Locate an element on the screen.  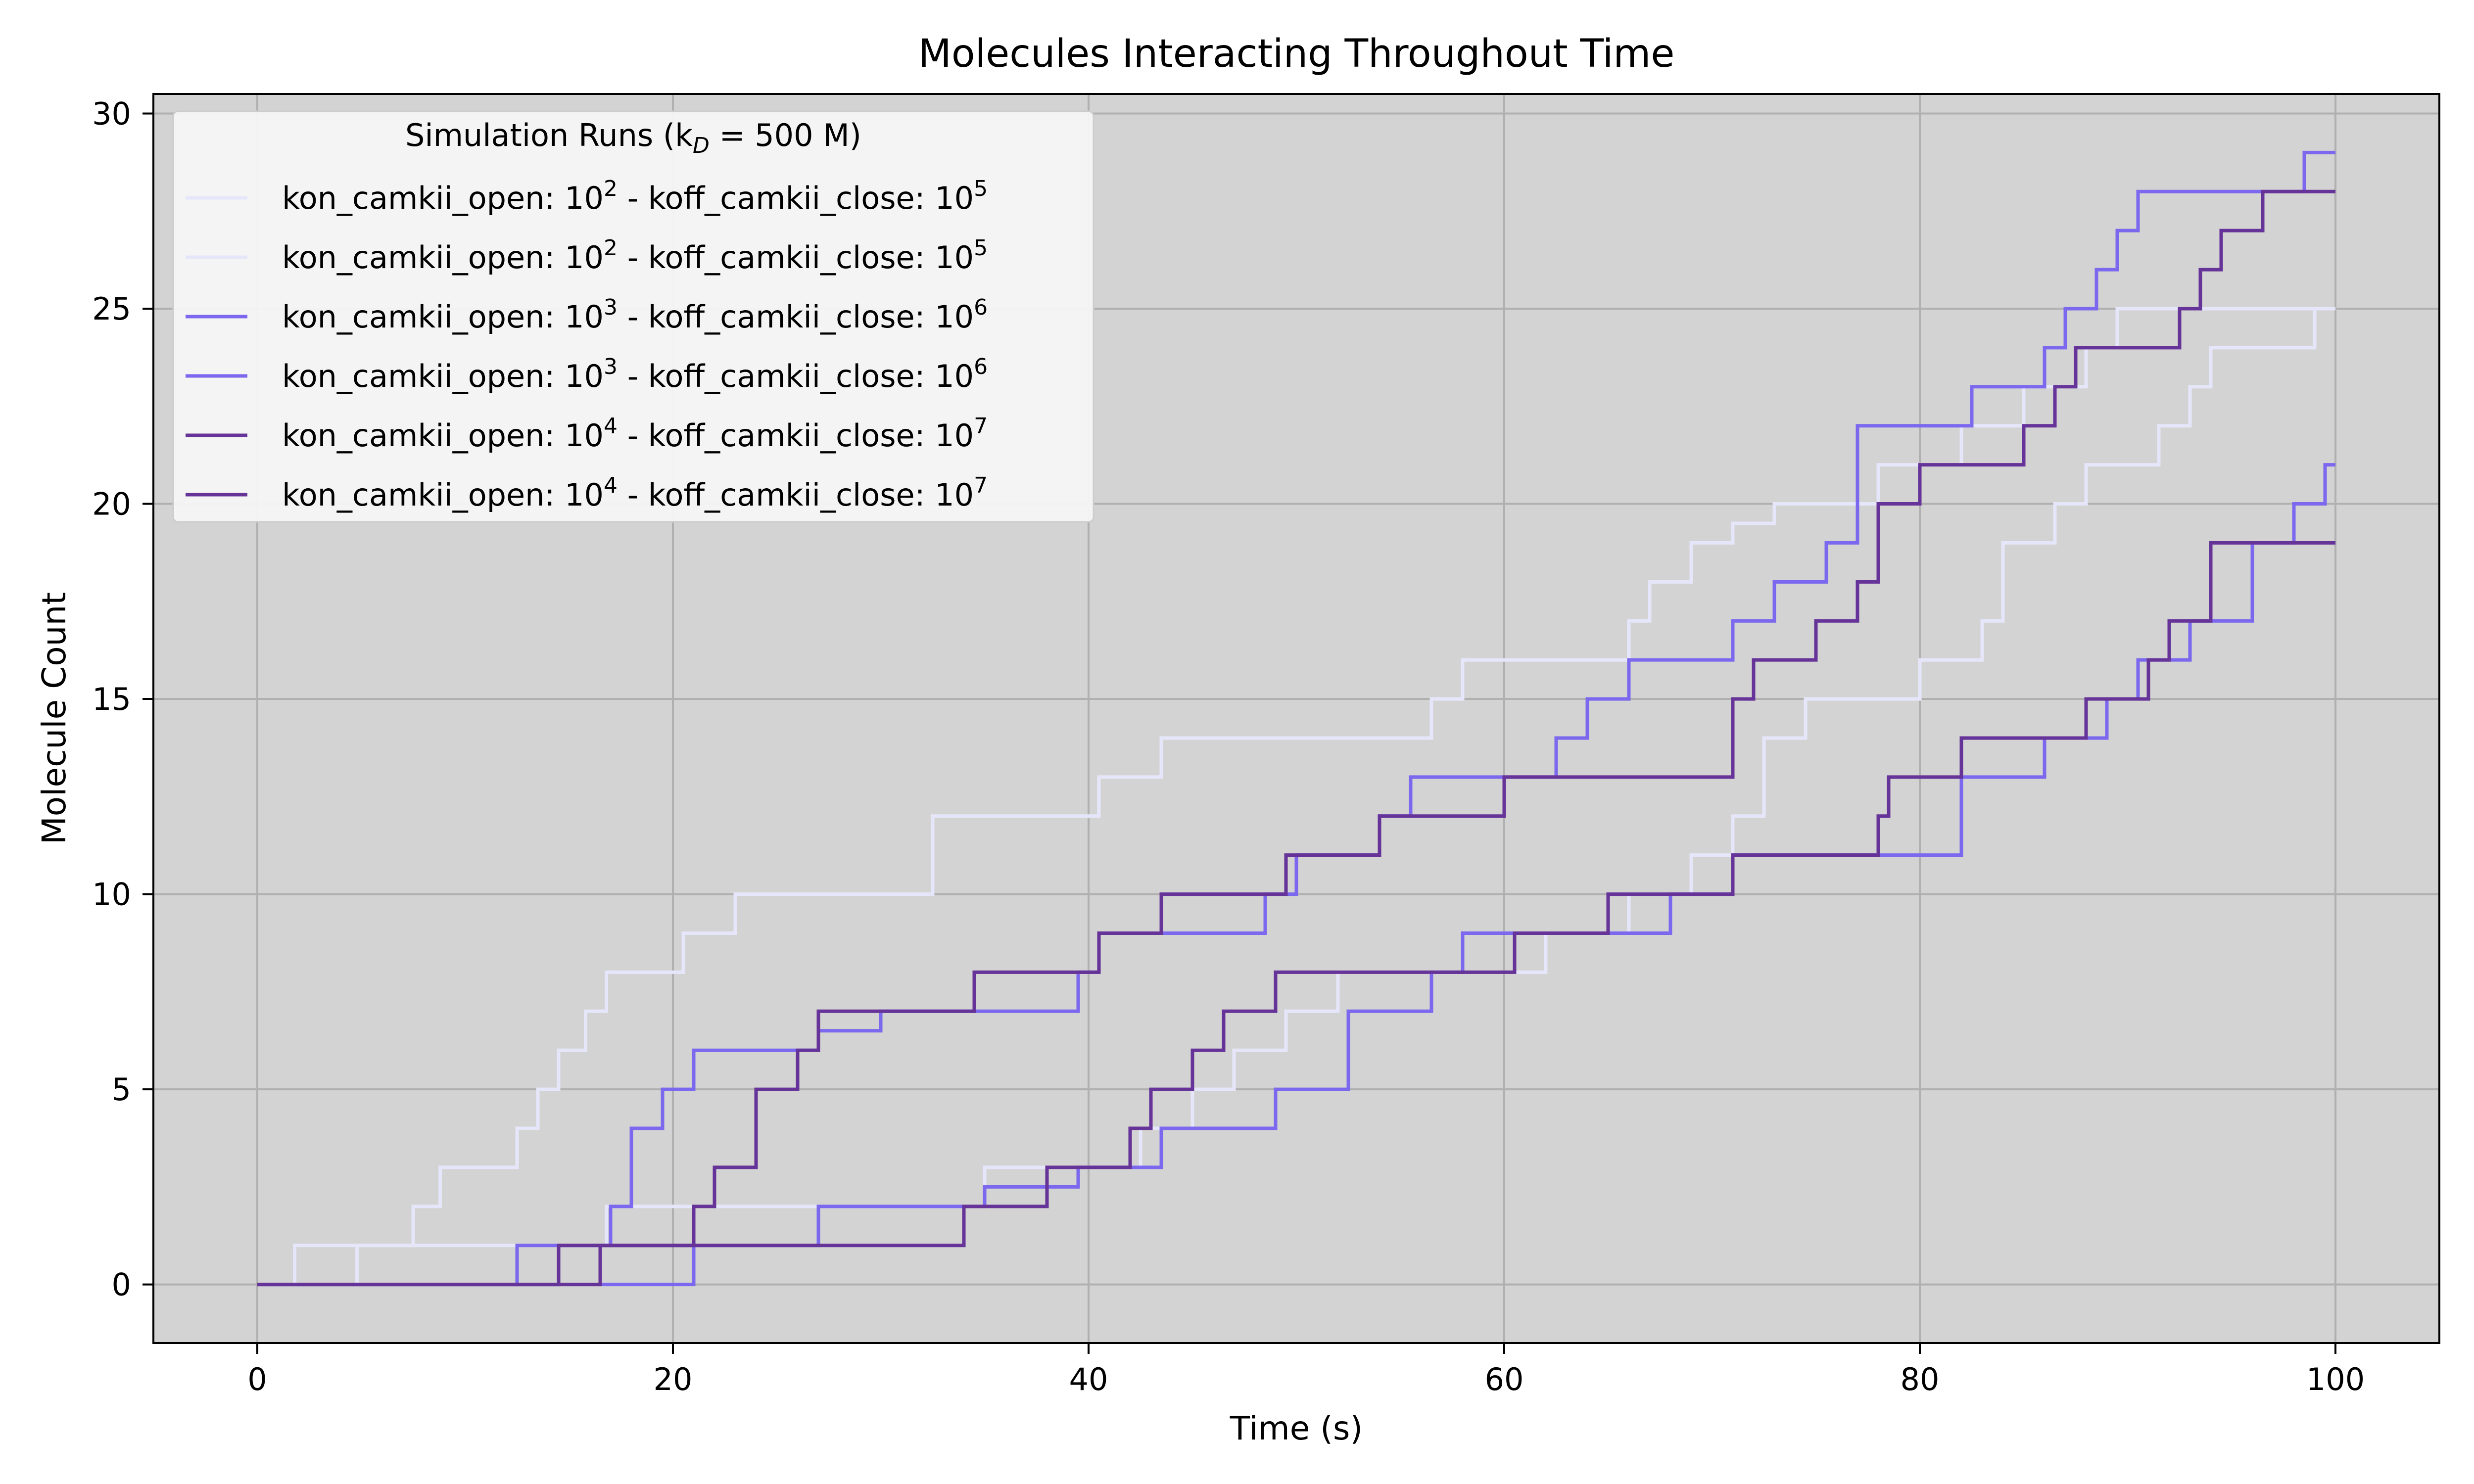
y-tick-label: 25 is located at coordinates (112, 309).